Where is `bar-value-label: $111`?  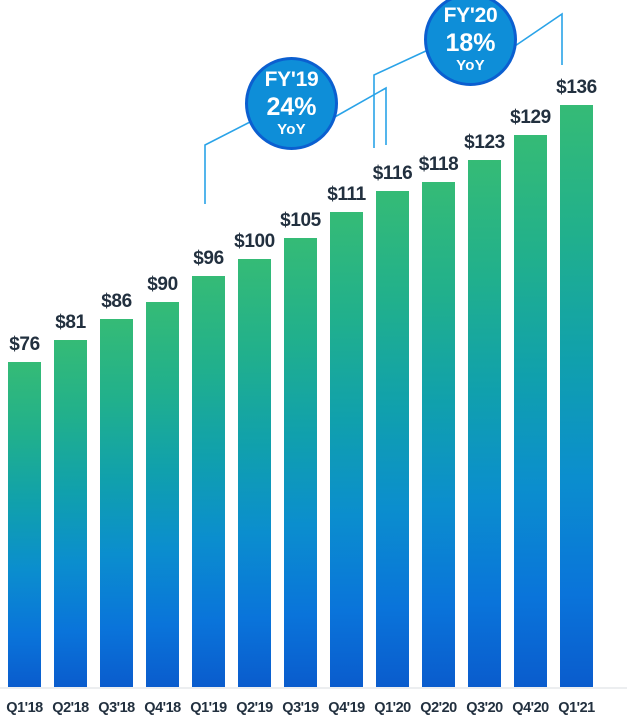
bar-value-label: $111 is located at coordinates (346, 194).